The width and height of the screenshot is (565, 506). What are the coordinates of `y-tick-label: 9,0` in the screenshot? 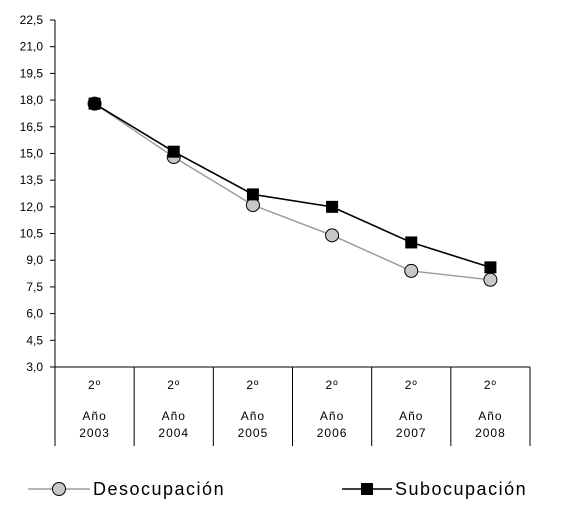 It's located at (34, 260).